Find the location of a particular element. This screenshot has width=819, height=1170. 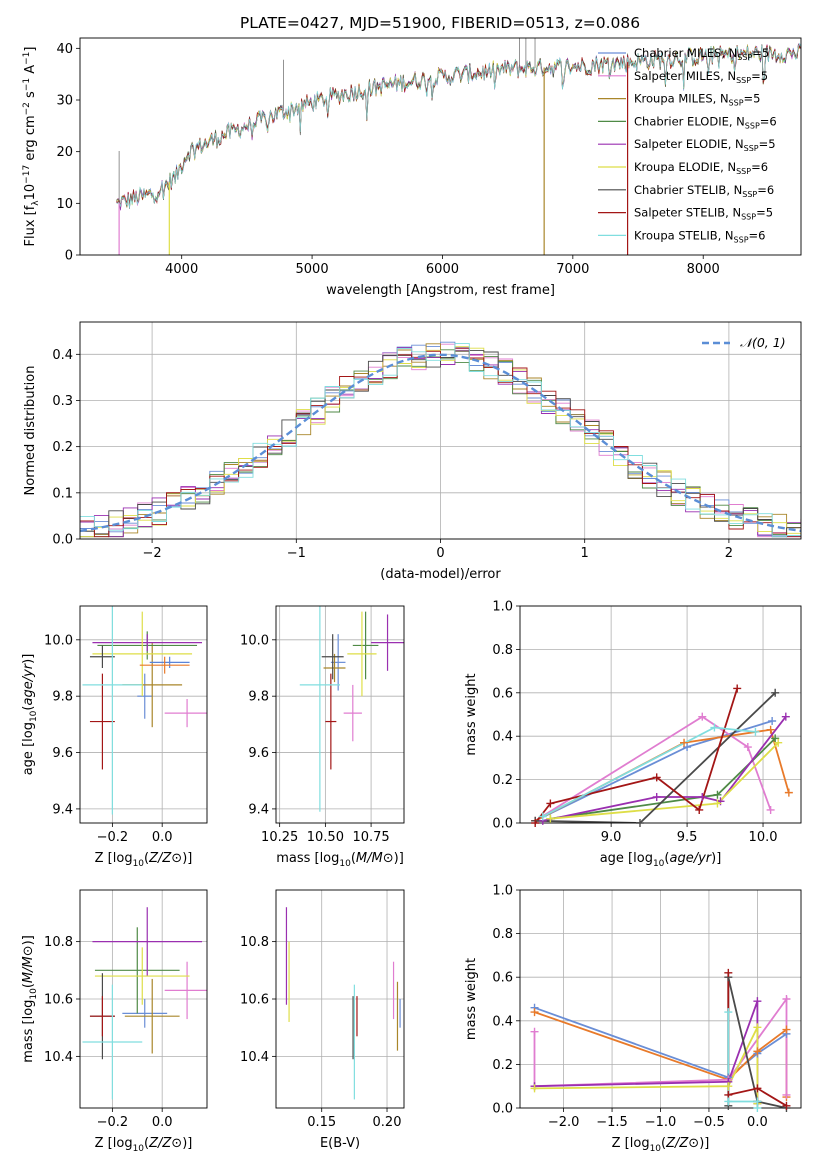

tick-label-y: 0.3 is located at coordinates (62, 401).